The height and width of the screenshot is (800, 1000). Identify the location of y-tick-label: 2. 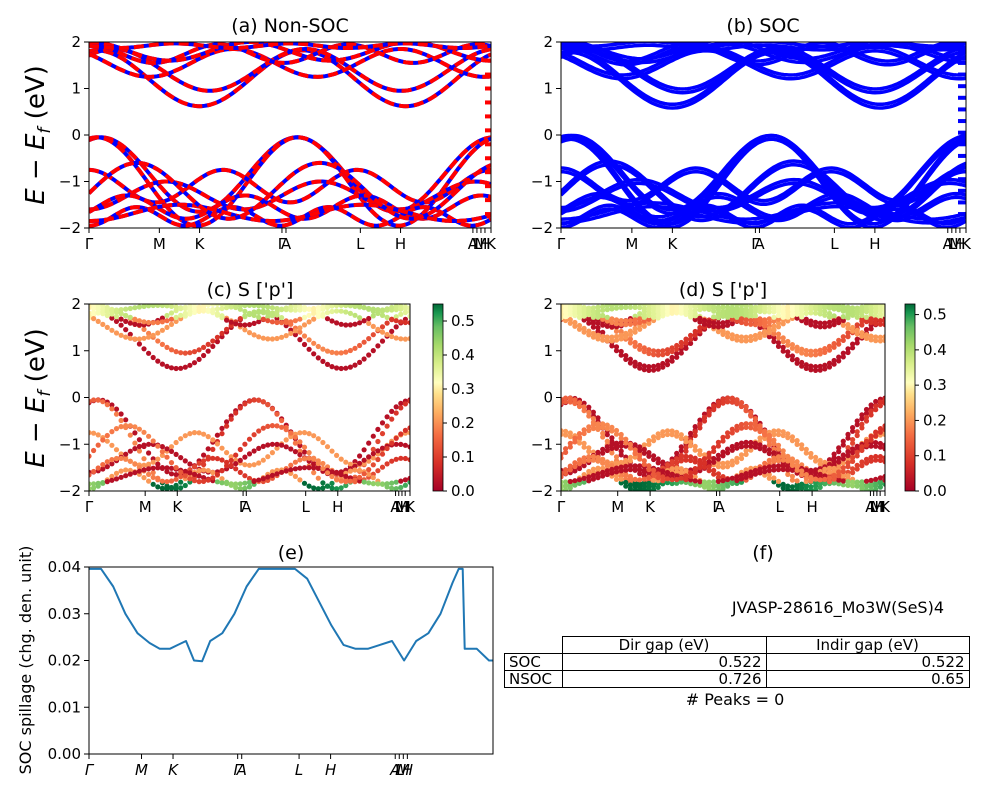
(76, 304).